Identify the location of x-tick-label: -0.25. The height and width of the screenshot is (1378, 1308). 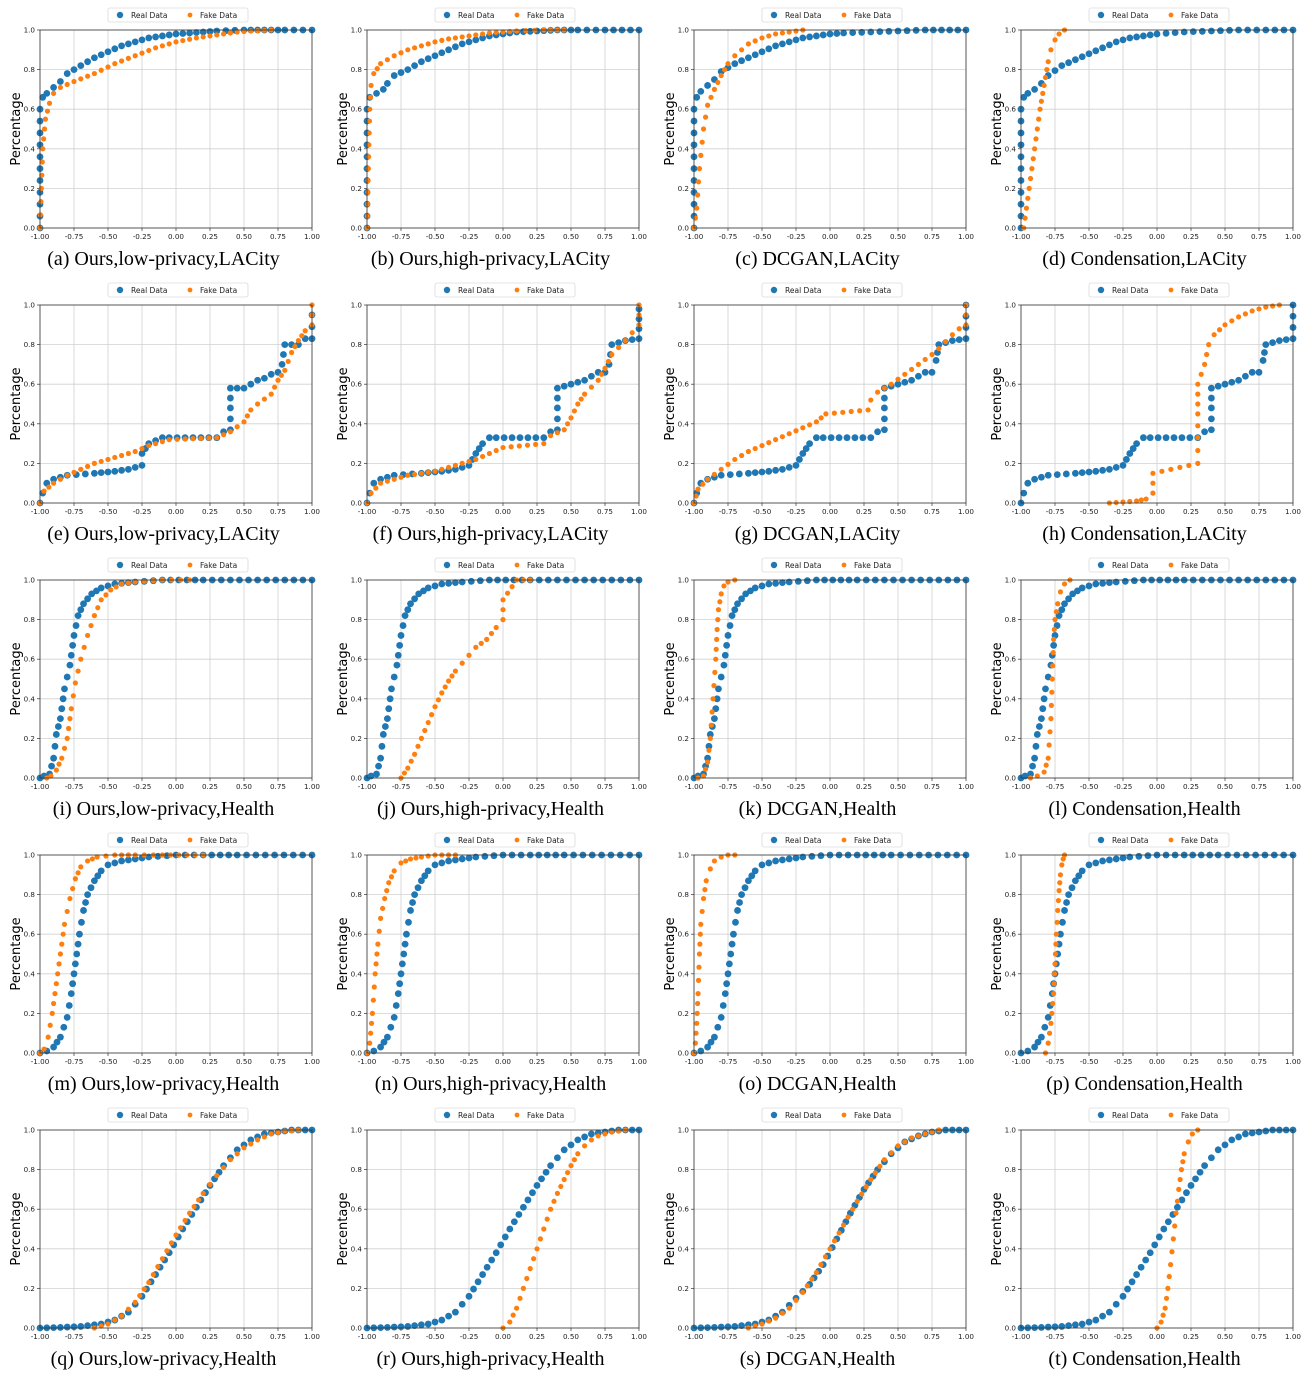
(469, 1336).